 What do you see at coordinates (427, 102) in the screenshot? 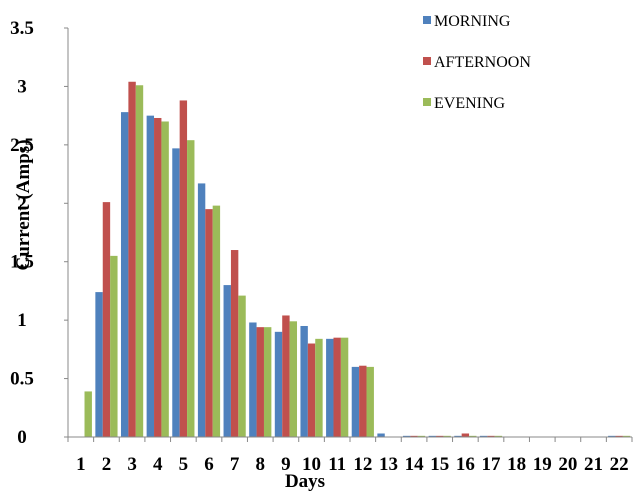
I see `legend-swatch-evening` at bounding box center [427, 102].